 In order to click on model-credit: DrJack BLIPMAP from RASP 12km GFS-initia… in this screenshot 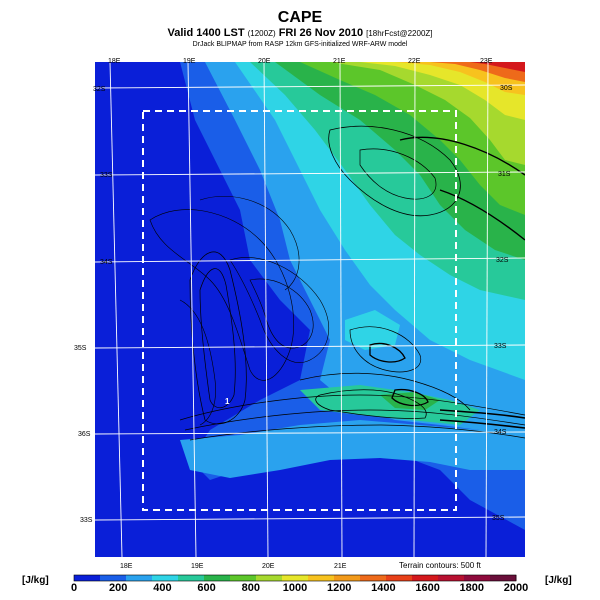, I will do `click(300, 44)`.